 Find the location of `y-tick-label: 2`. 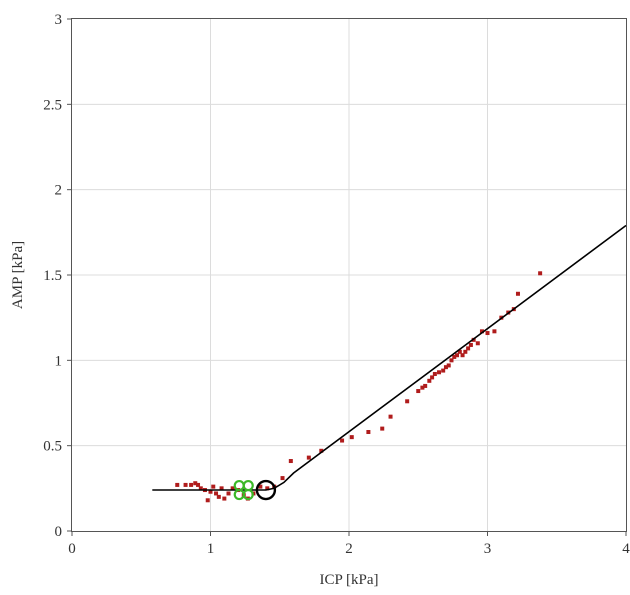

y-tick-label: 2 is located at coordinates (59, 191).